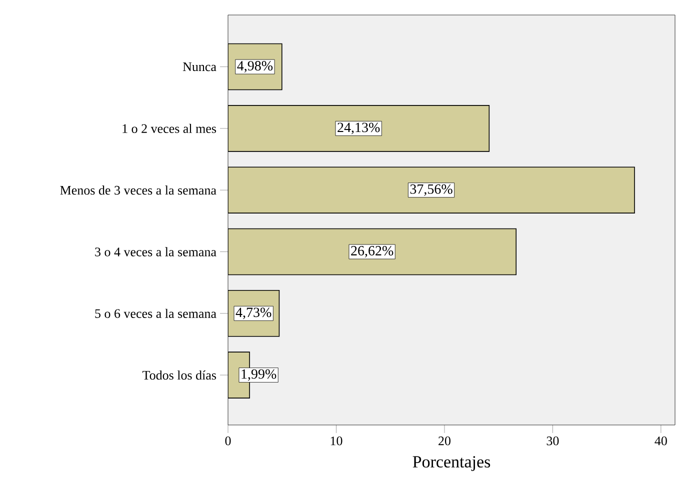 The width and height of the screenshot is (676, 484). I want to click on y-tick-label: Nunca, so click(199, 67).